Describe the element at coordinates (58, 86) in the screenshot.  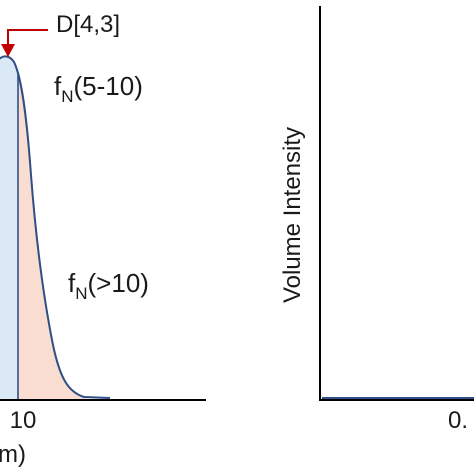
I see `fn-5-10-f: f` at that location.